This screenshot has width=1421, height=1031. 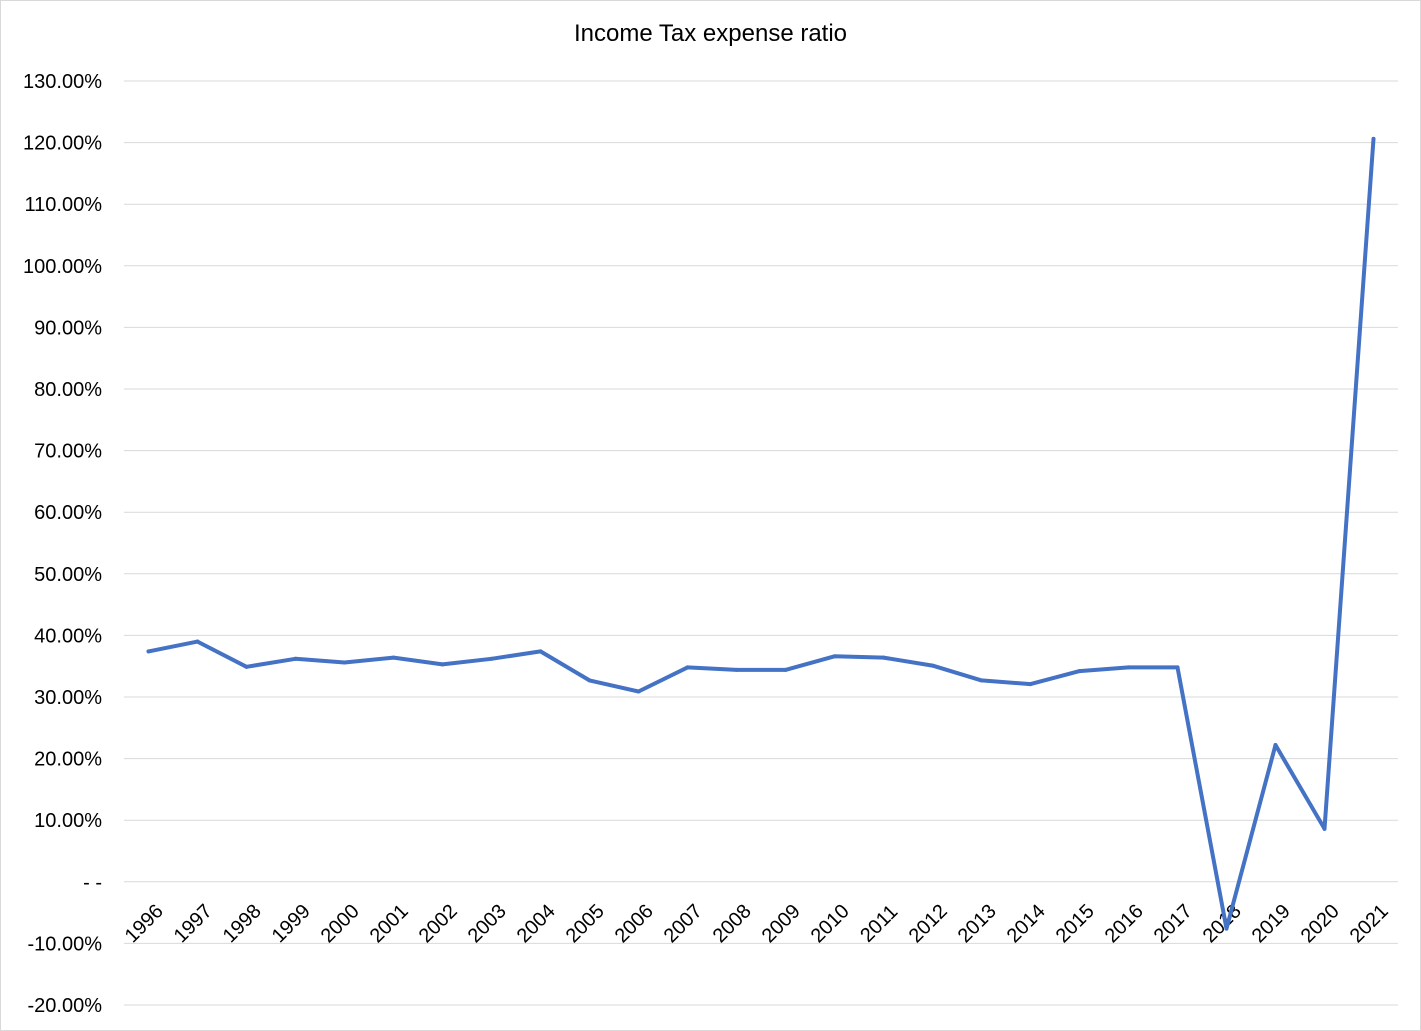 I want to click on x-tick-label: 2009, so click(x=781, y=923).